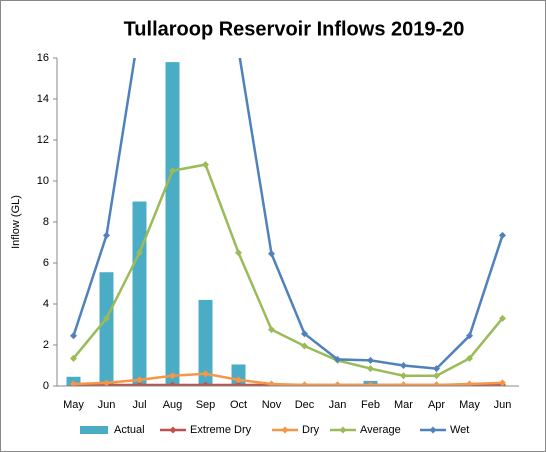 This screenshot has height=452, width=546. Describe the element at coordinates (272, 405) in the screenshot. I see `x-tick-label: Nov` at that location.